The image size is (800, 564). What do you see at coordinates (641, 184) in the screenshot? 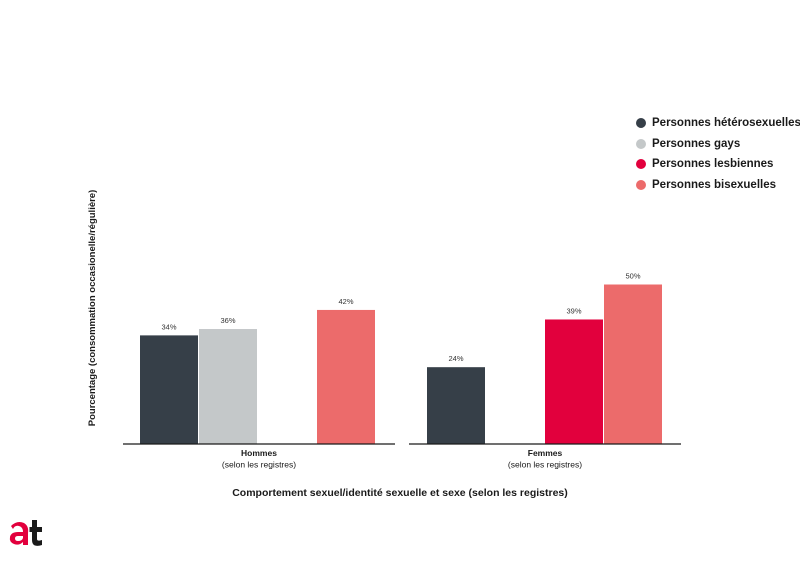
I see `legend-swatch-bisexual` at bounding box center [641, 184].